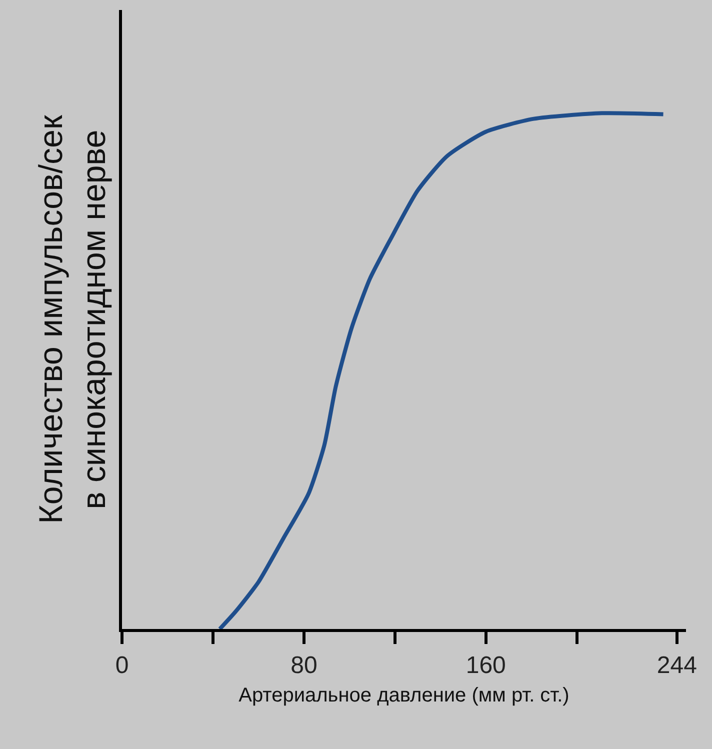  What do you see at coordinates (486, 665) in the screenshot?
I see `x-tick-label: 160` at bounding box center [486, 665].